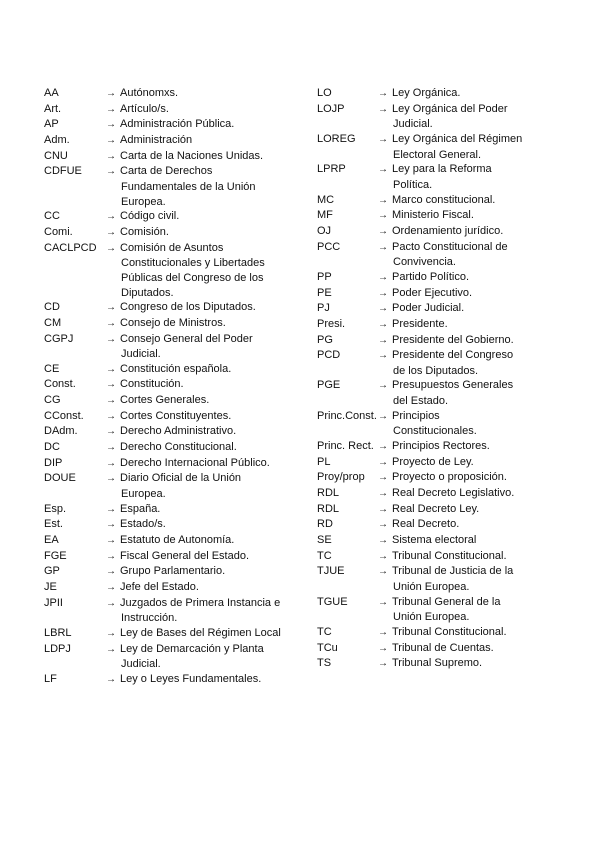 The width and height of the screenshot is (600, 848). What do you see at coordinates (467, 633) in the screenshot?
I see `definition-line: → Tribunal Constitucional.` at bounding box center [467, 633].